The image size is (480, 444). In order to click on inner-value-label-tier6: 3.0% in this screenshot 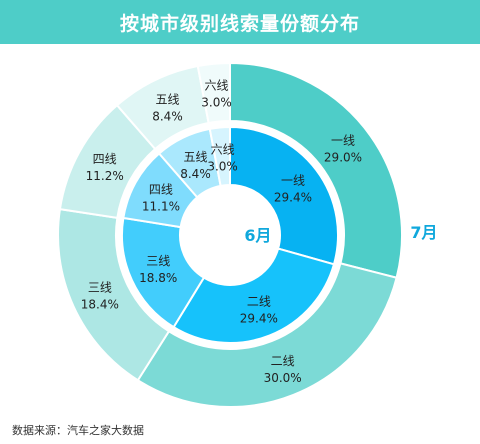, I will do `click(222, 166)`.